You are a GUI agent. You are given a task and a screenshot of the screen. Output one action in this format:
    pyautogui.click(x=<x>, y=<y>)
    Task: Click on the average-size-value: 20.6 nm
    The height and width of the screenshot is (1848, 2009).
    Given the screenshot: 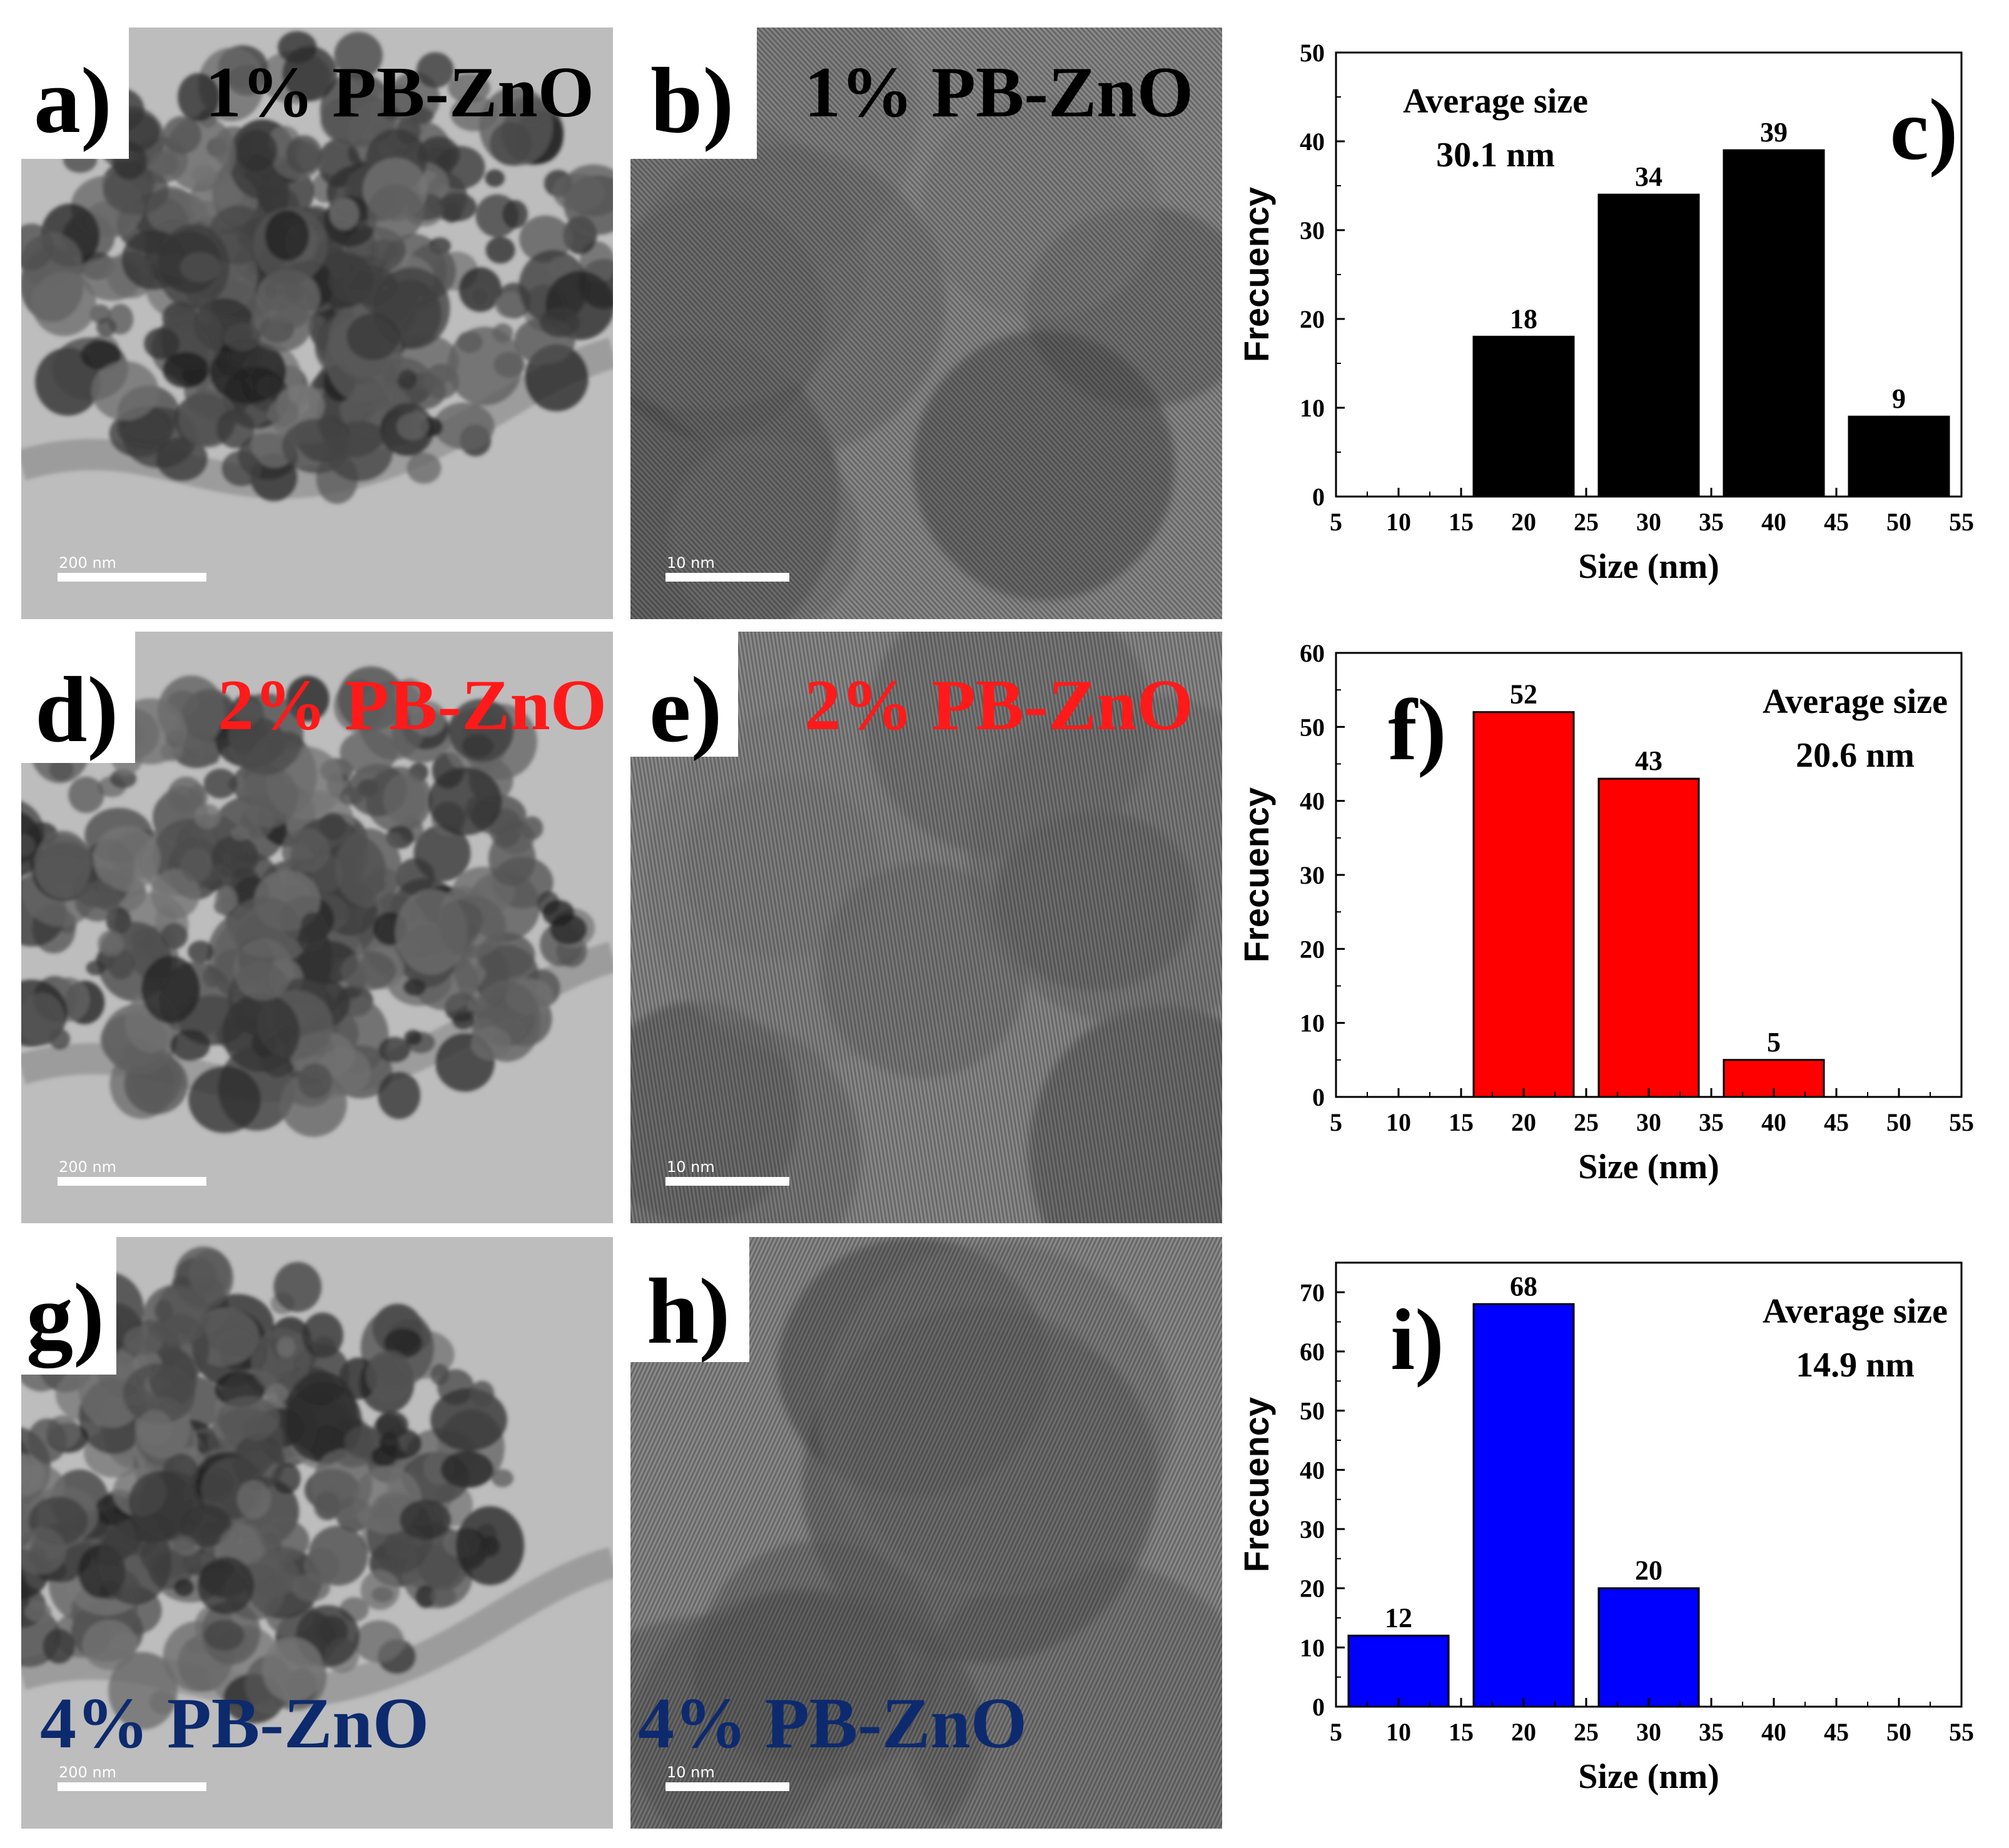 What is the action you would take?
    pyautogui.click(x=1855, y=756)
    